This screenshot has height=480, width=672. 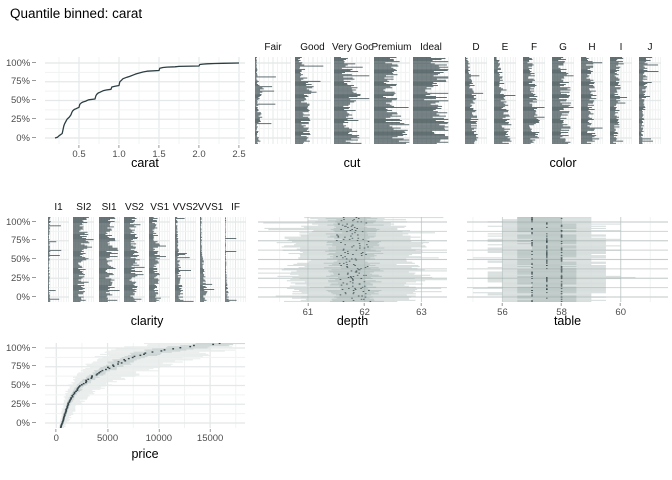 I want to click on facet-label-vvs2: VVS2, so click(x=185, y=207).